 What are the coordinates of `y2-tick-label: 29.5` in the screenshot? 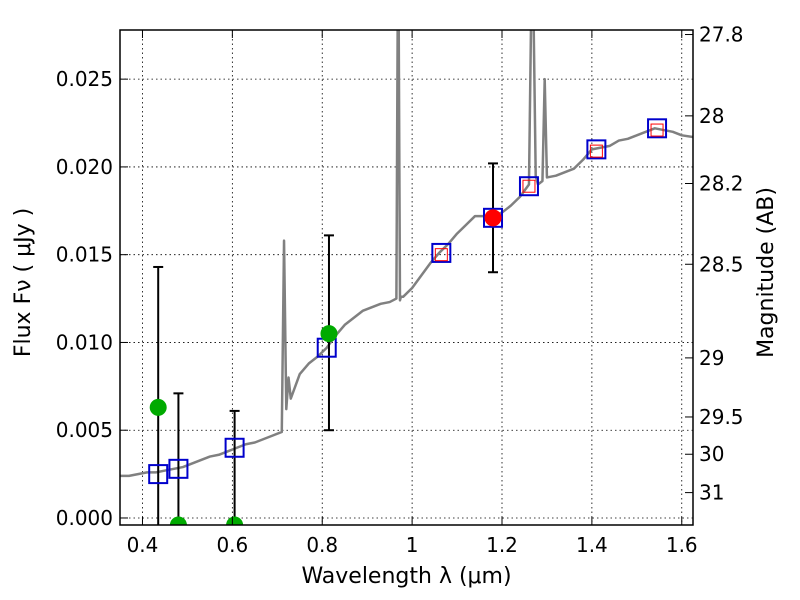 It's located at (721, 417).